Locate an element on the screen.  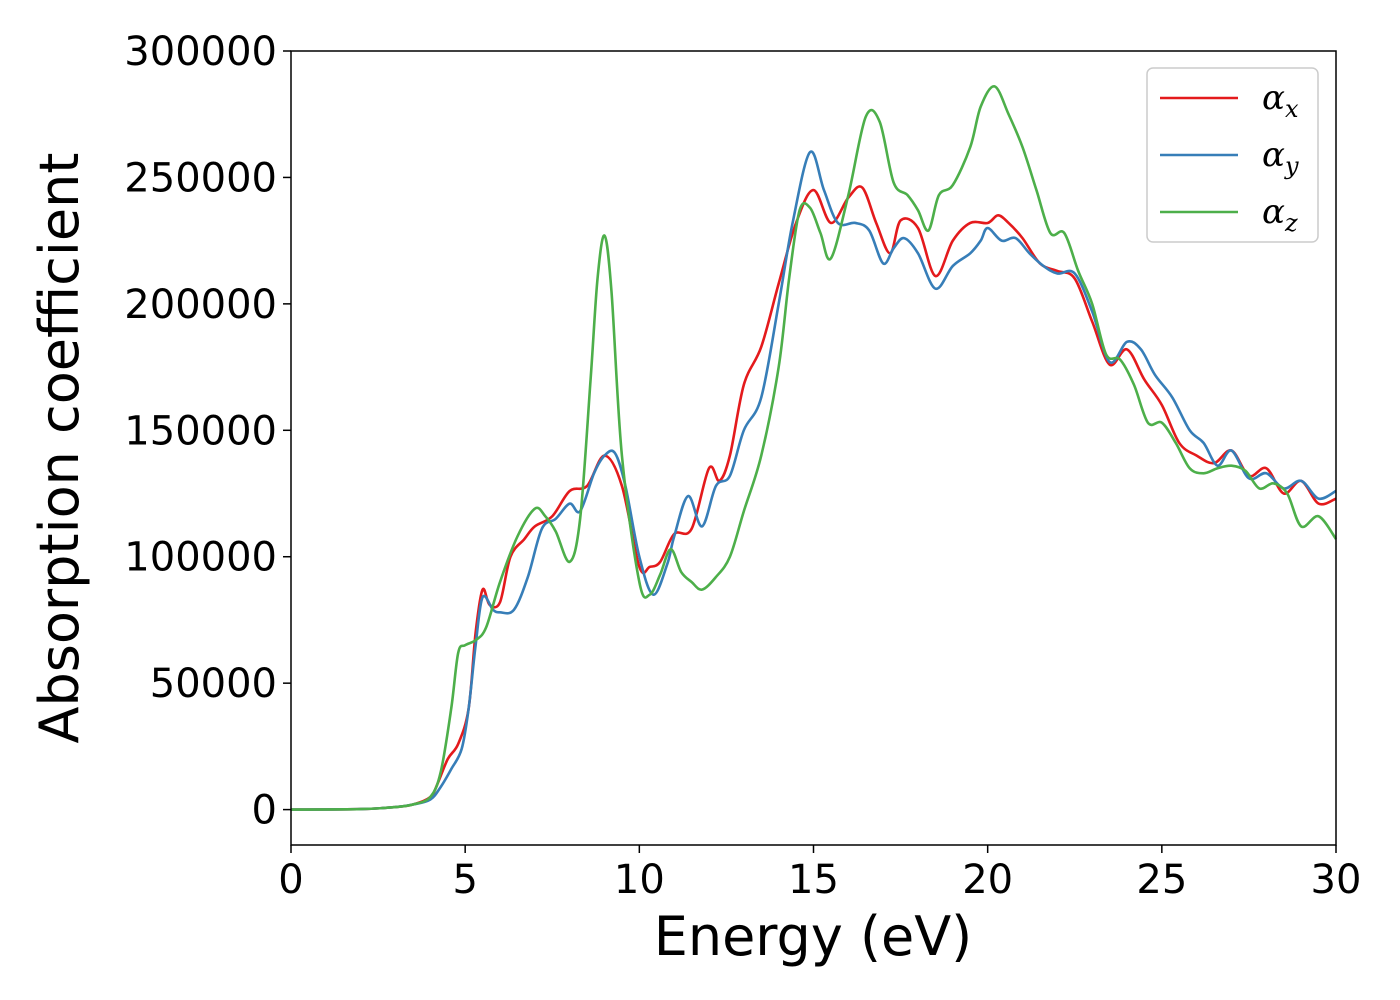
y-tick-label: 150000 is located at coordinates (200, 431).